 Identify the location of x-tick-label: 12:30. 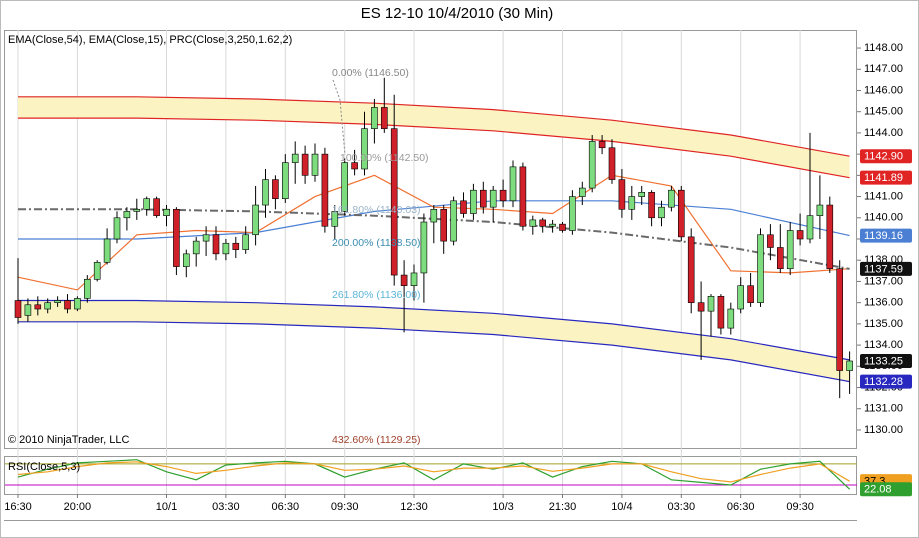
(414, 507).